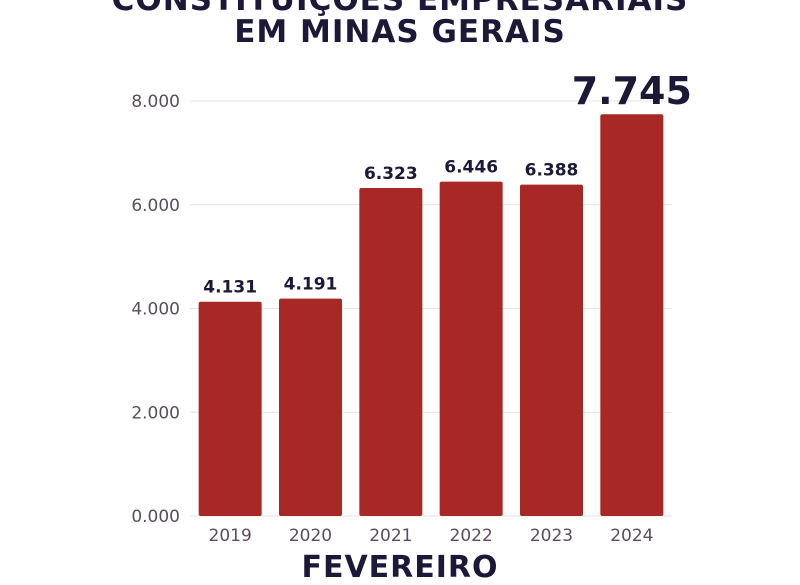 Image resolution: width=800 pixels, height=585 pixels. Describe the element at coordinates (552, 171) in the screenshot. I see `data-label-2023: 6.388` at that location.